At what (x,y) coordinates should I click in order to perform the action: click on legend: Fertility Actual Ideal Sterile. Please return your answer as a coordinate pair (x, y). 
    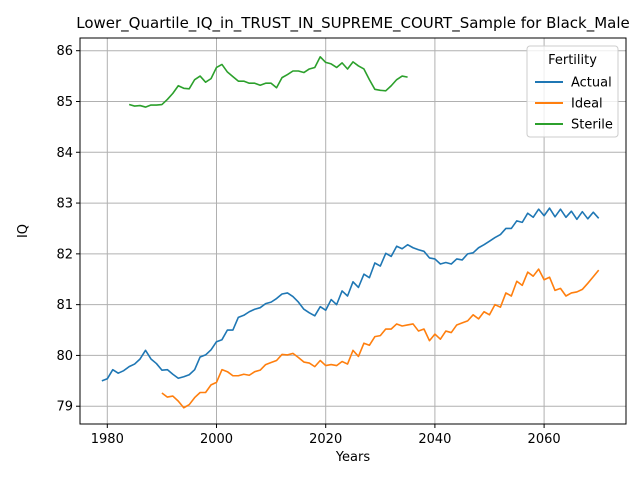
    Looking at the image, I should click on (572, 91).